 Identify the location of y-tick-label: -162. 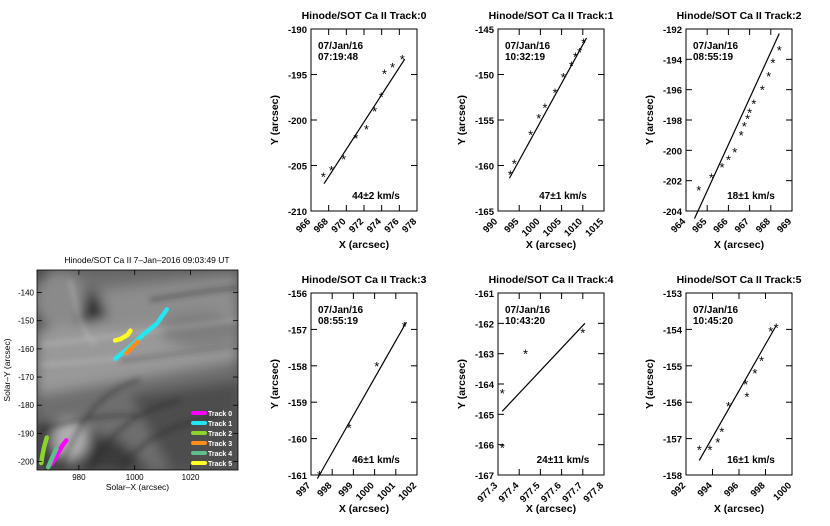
(484, 324).